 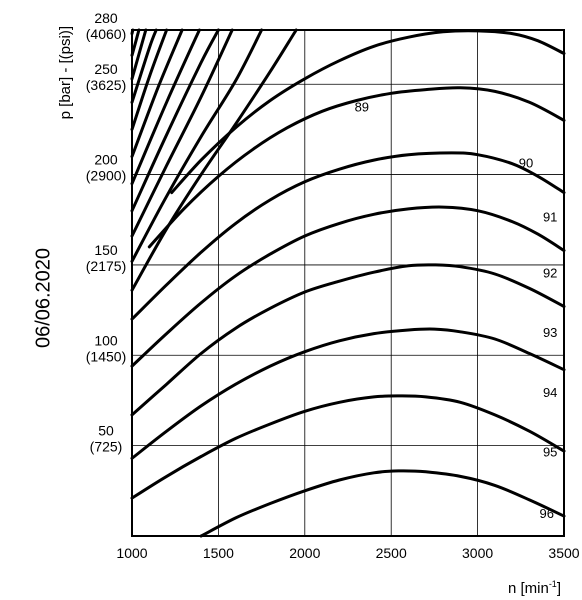 What do you see at coordinates (546, 513) in the screenshot?
I see `curve-label-96: 96` at bounding box center [546, 513].